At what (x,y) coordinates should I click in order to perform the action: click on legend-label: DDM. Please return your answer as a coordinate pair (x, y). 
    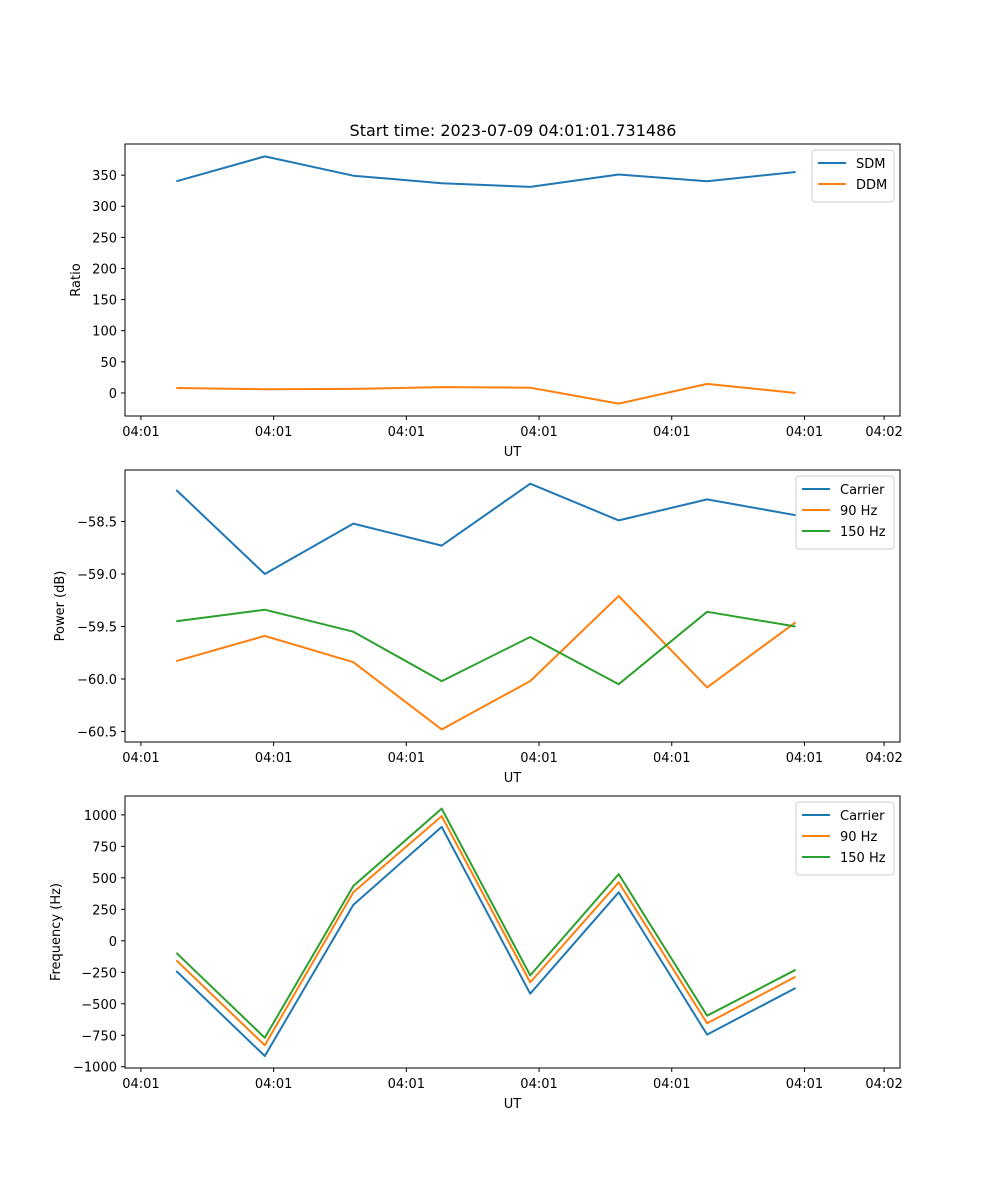
    Looking at the image, I should click on (871, 185).